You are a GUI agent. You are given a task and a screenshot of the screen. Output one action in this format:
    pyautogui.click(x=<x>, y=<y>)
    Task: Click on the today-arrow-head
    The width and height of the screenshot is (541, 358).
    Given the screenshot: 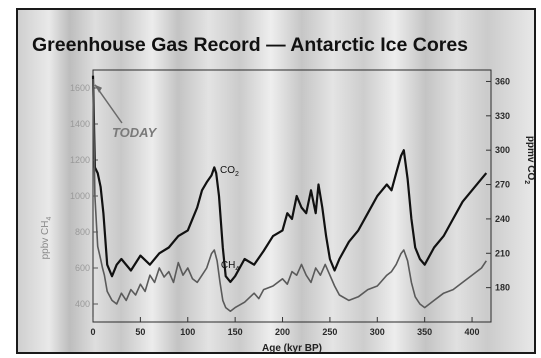 What is the action you would take?
    pyautogui.click(x=98, y=88)
    